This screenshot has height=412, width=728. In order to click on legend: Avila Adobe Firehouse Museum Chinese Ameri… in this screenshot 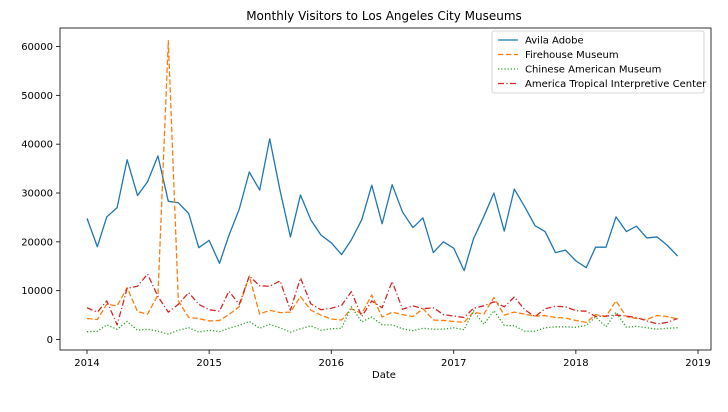, I will do `click(599, 62)`.